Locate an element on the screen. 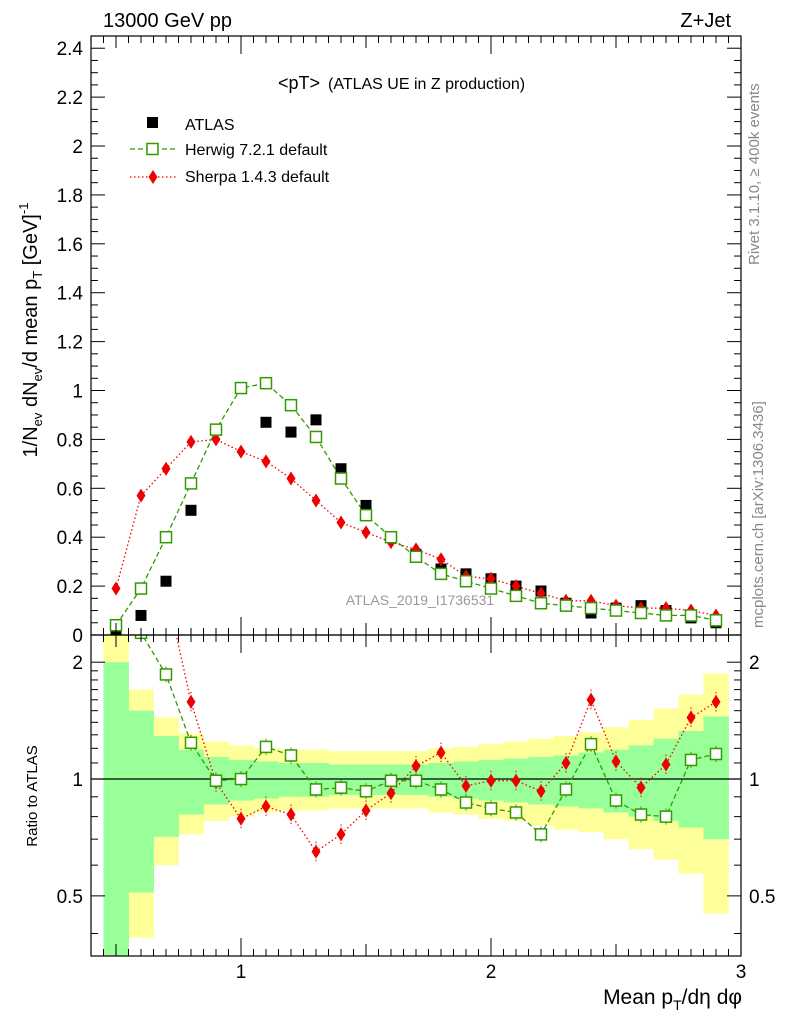 The width and height of the screenshot is (786, 1024). main-ytick-label: 0.8 is located at coordinates (70, 440).